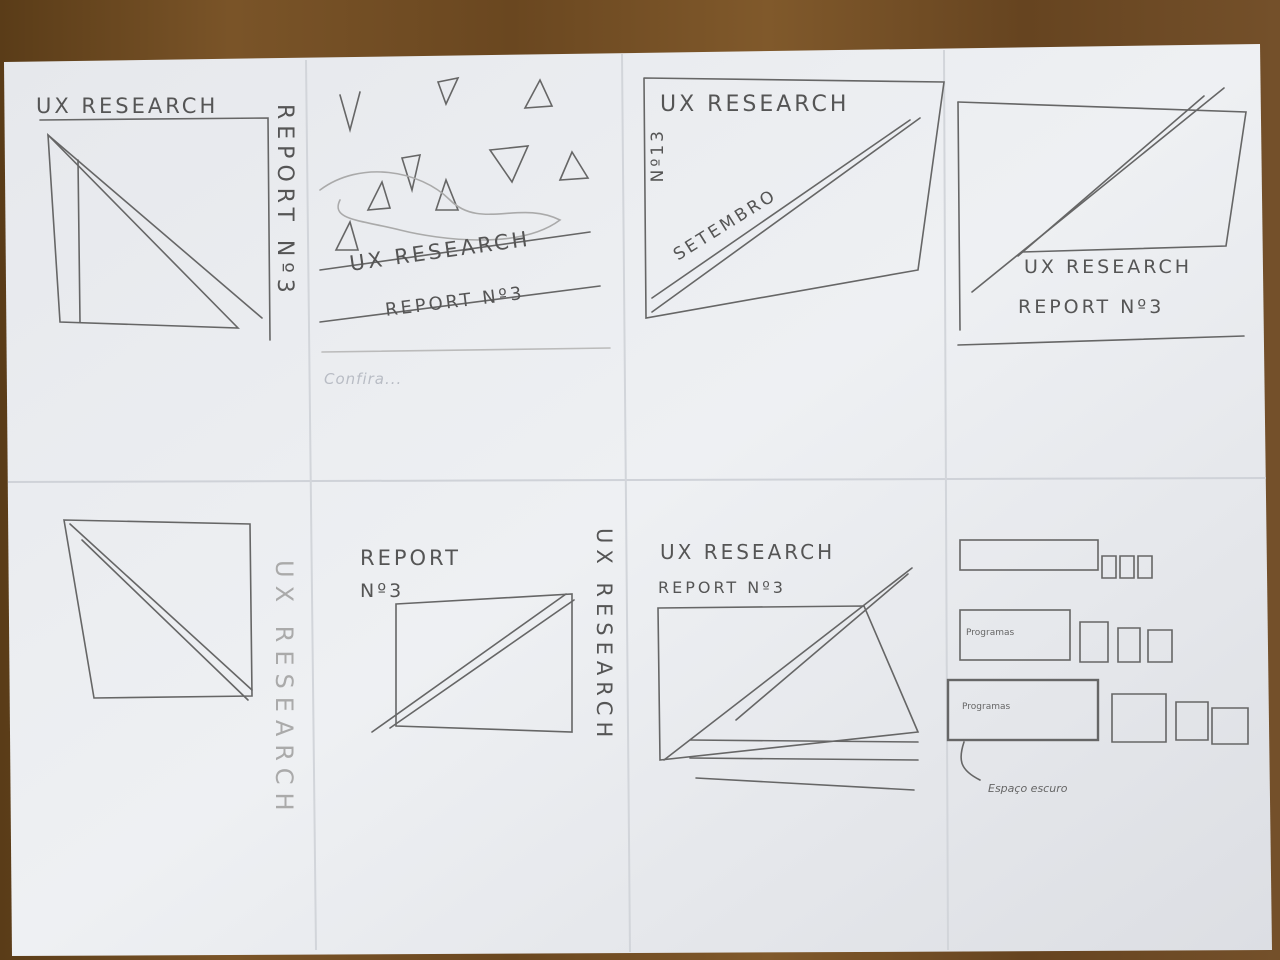  Describe the element at coordinates (440, 206) in the screenshot. I see `sketch2-scribble` at that location.